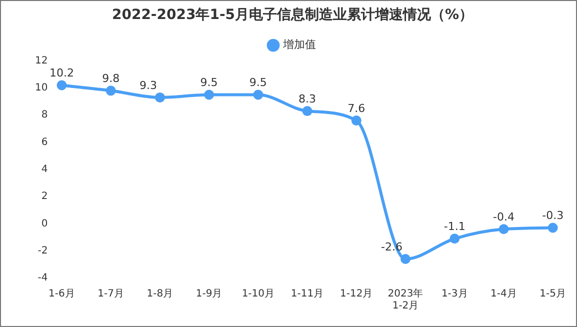 This screenshot has height=327, width=577. Describe the element at coordinates (111, 79) in the screenshot. I see `data-label: 9.8` at that location.